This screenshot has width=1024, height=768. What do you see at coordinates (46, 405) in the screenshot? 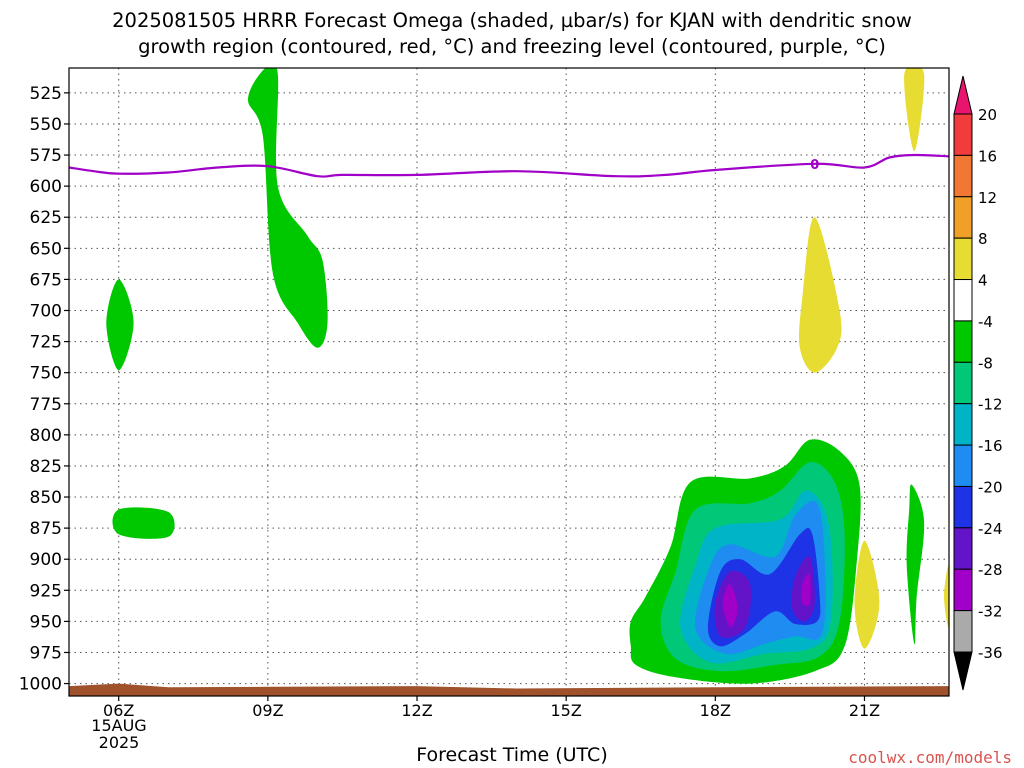
I see `y-tick-label-775: 775` at bounding box center [46, 405].